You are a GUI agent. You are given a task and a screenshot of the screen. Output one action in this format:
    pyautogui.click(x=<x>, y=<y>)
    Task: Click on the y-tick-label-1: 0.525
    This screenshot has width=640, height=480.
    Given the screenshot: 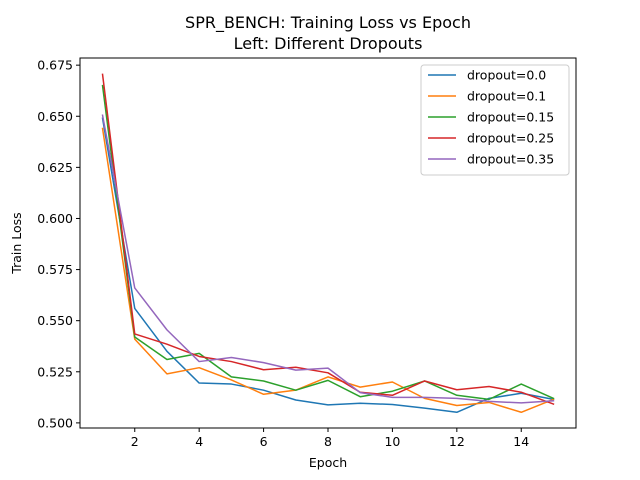 What is the action you would take?
    pyautogui.click(x=55, y=371)
    